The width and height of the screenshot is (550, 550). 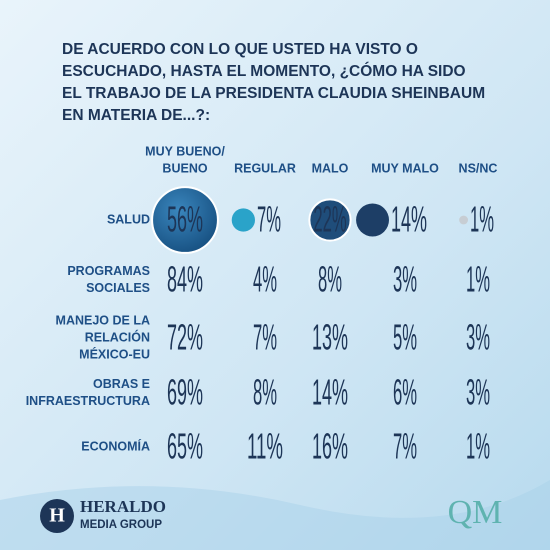 What do you see at coordinates (478, 168) in the screenshot?
I see `column-header: NS/NC` at bounding box center [478, 168].